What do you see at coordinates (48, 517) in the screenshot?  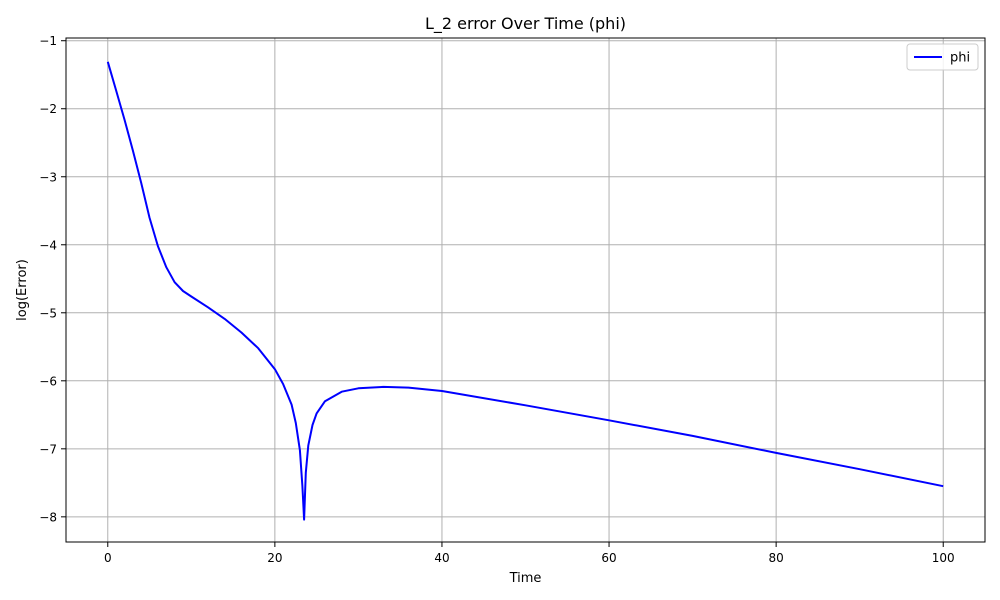 I see `y-tick-label: −8` at bounding box center [48, 517].